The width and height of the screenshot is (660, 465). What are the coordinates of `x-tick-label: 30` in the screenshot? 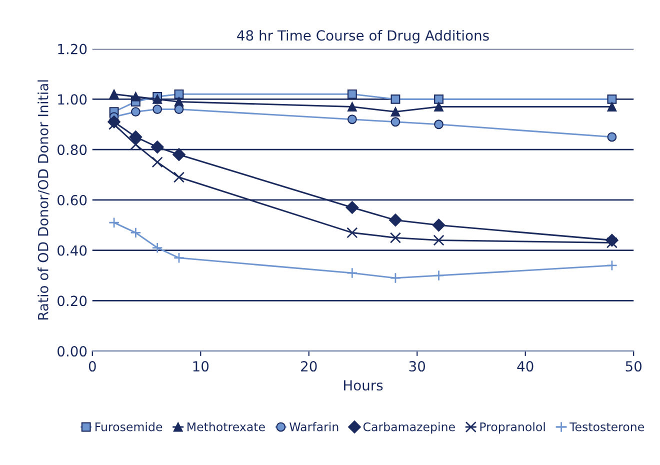 It's located at (417, 366).